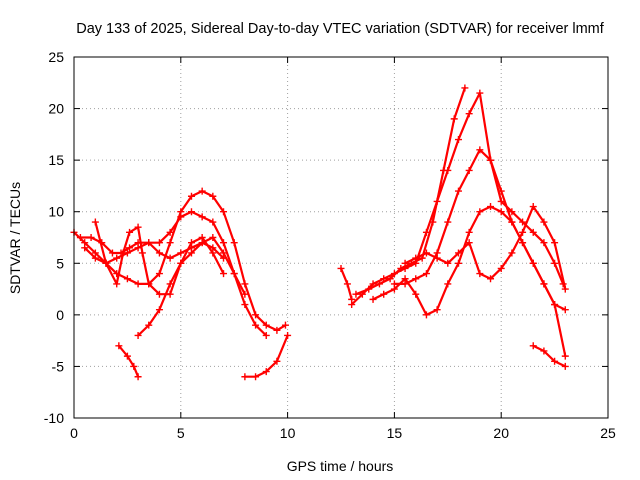 Image resolution: width=640 pixels, height=480 pixels. What do you see at coordinates (56, 57) in the screenshot?
I see `y-tick-label: 25` at bounding box center [56, 57].